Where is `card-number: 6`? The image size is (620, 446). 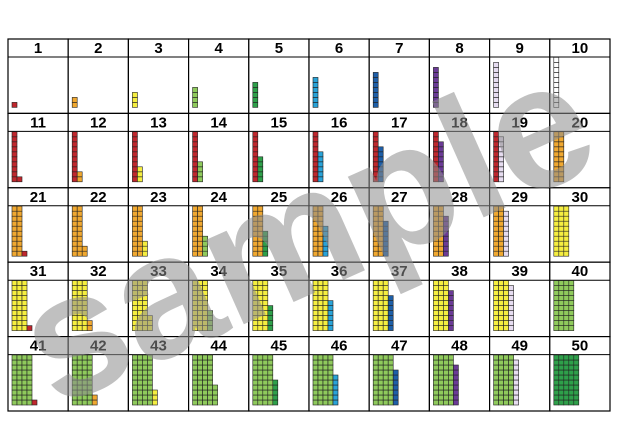 card-number: 6 is located at coordinates (339, 48).